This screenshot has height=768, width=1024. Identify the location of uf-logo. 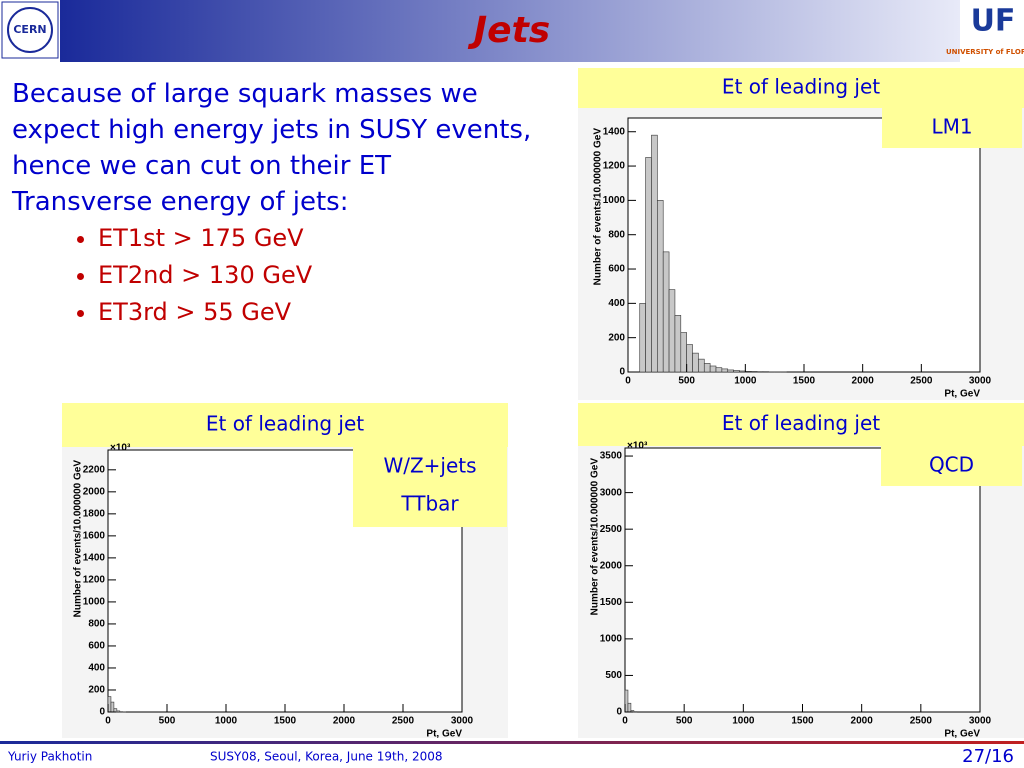
(993, 31).